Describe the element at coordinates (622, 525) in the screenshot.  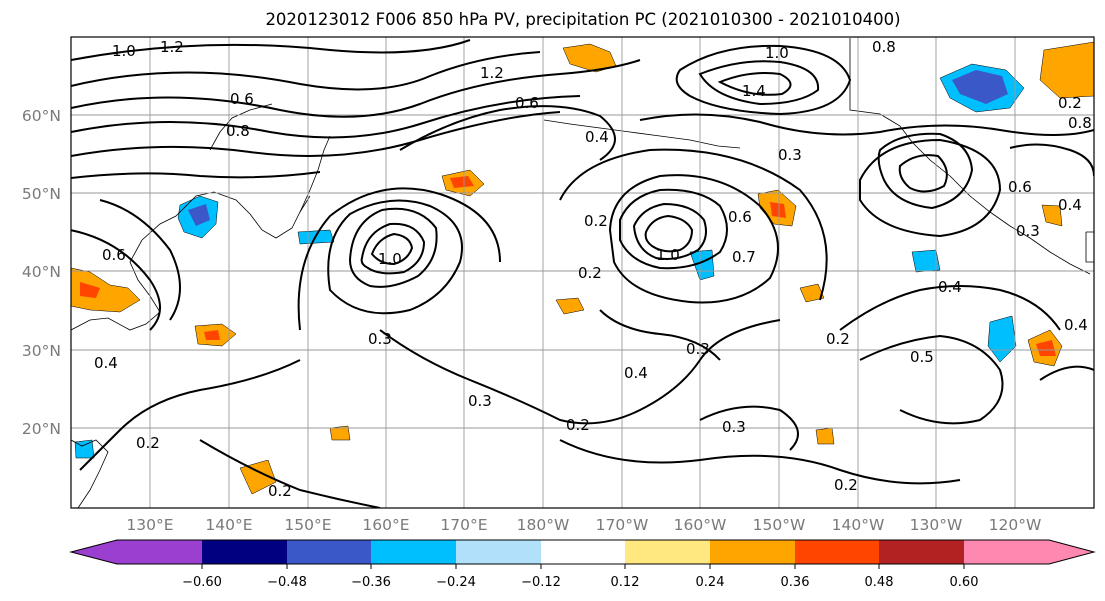
I see `lon-label: 170°W` at that location.